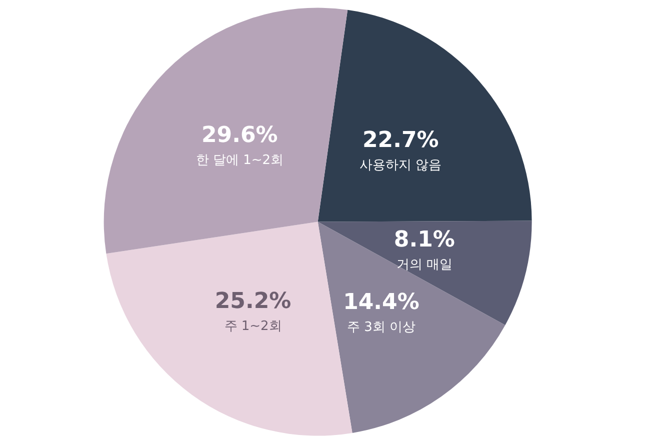  I want to click on slice-label: 한 달에 1~2회, so click(240, 160).